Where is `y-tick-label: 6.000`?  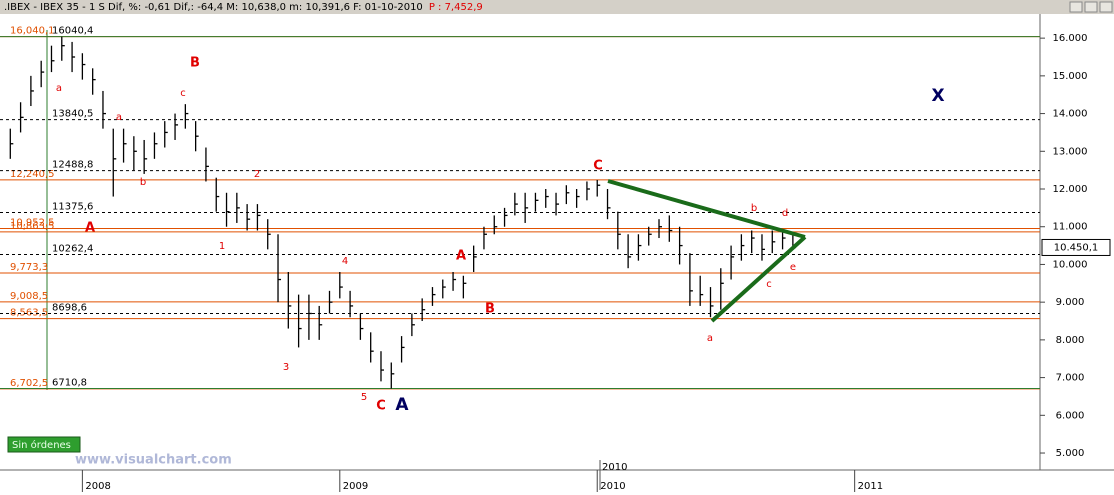 y-tick-label: 6.000 is located at coordinates (1070, 415).